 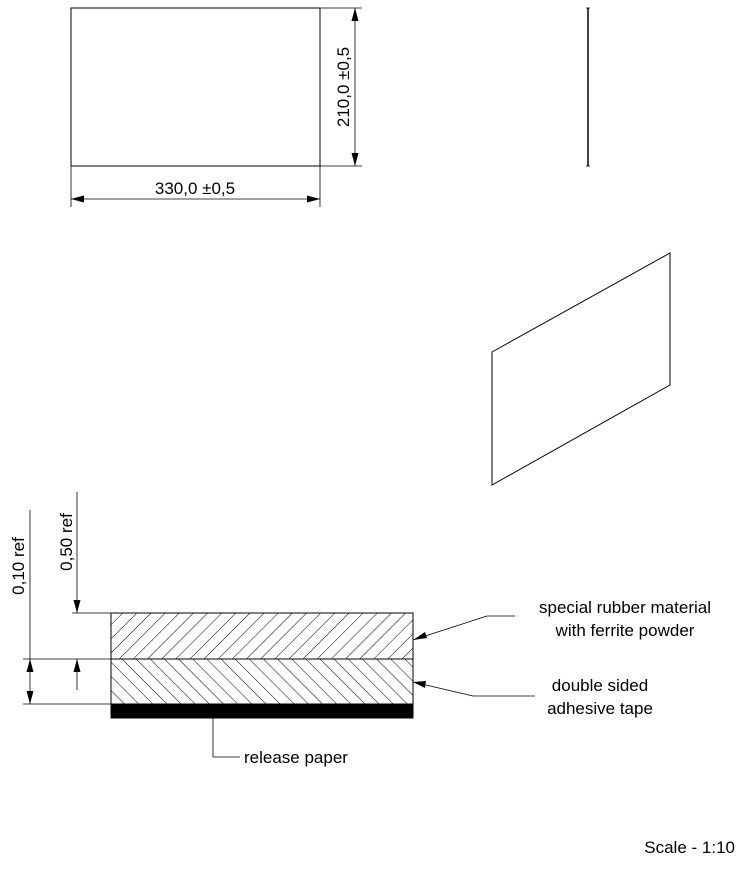 I want to click on layer-tape-label: 0,10 ref, so click(x=18, y=566).